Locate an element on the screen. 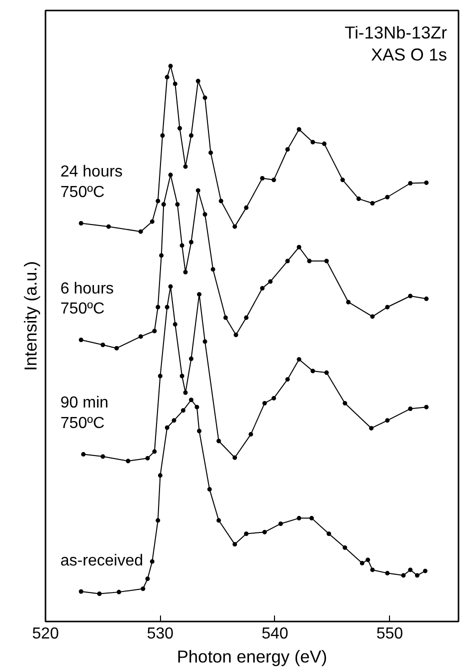 The image size is (462, 671). x-tick-label: 540 is located at coordinates (275, 634).